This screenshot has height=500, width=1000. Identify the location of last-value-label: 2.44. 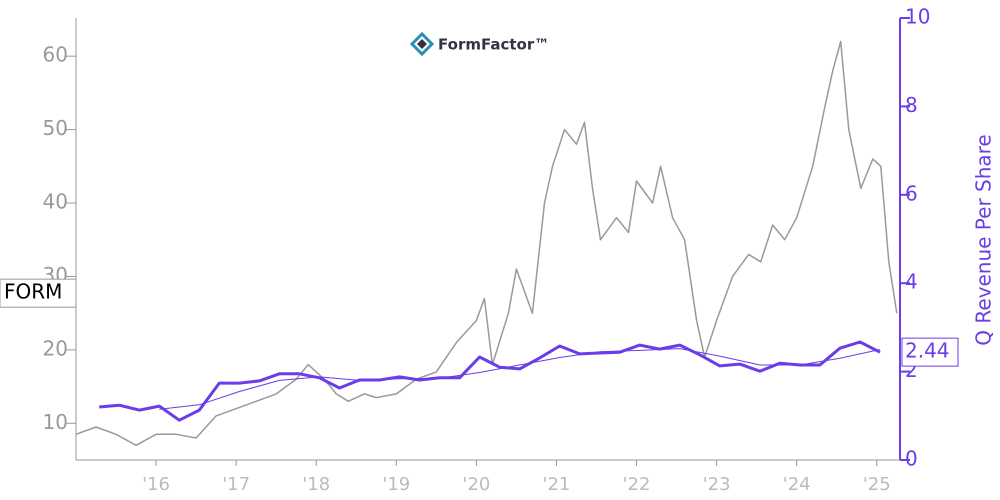
(927, 351).